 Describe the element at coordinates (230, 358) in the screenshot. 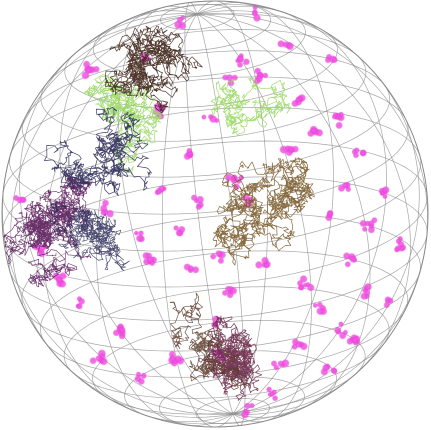

I see `maroon-walk-trail` at that location.